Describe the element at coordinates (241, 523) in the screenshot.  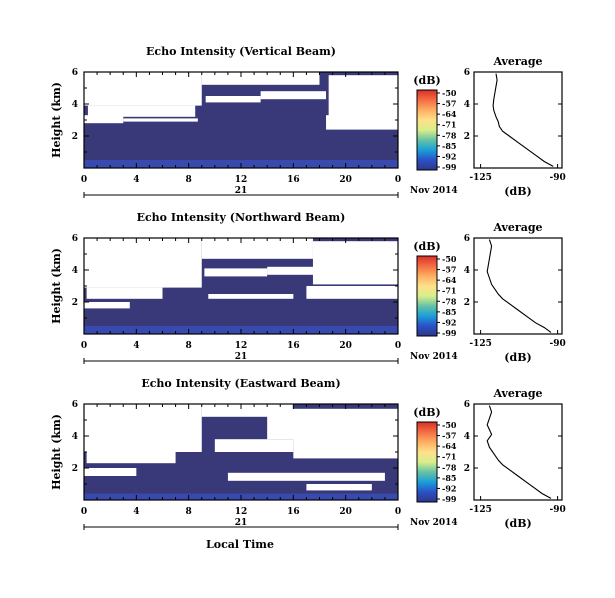
I see `date-day-label: 21` at that location.